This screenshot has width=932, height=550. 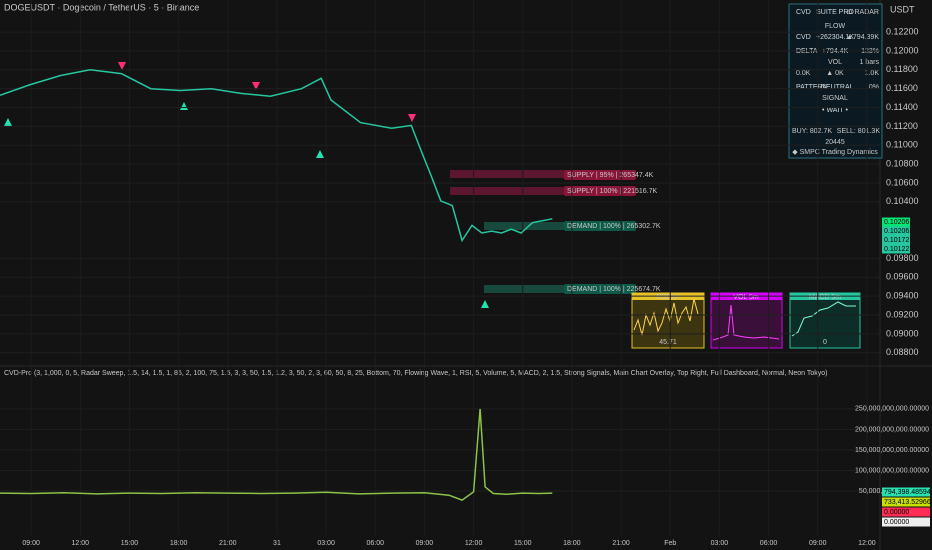 What do you see at coordinates (902, 69) in the screenshot?
I see `y-tick-label: 0.11800` at bounding box center [902, 69].